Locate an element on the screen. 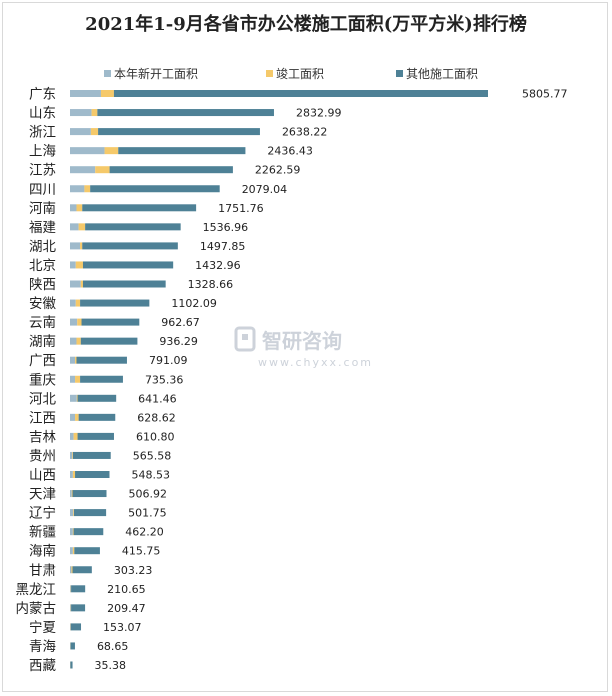 Image resolution: width=612 pixels, height=696 pixels. value-label: 5805.77 is located at coordinates (545, 94).